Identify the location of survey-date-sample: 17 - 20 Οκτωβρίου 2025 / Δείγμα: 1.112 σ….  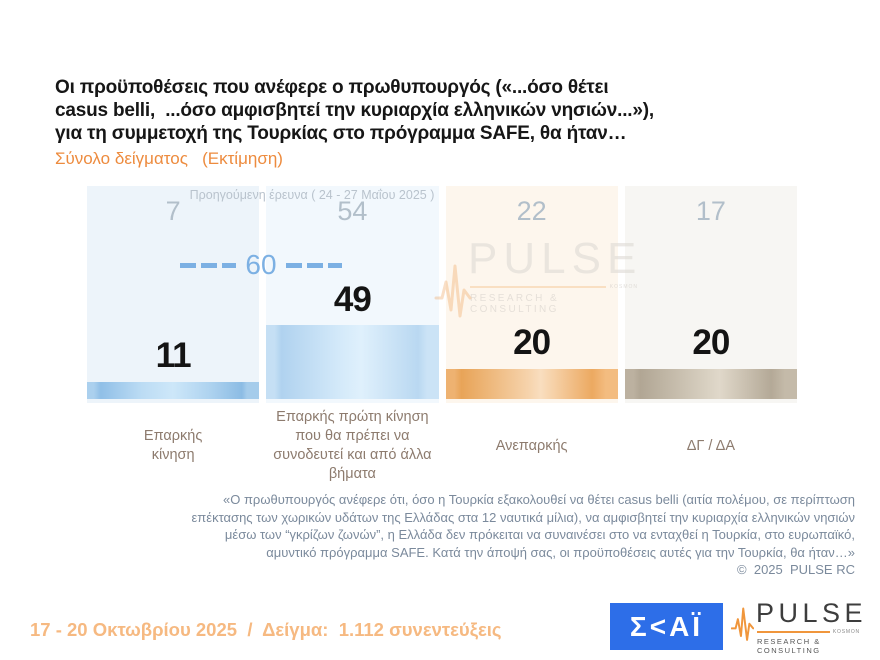
(266, 629).